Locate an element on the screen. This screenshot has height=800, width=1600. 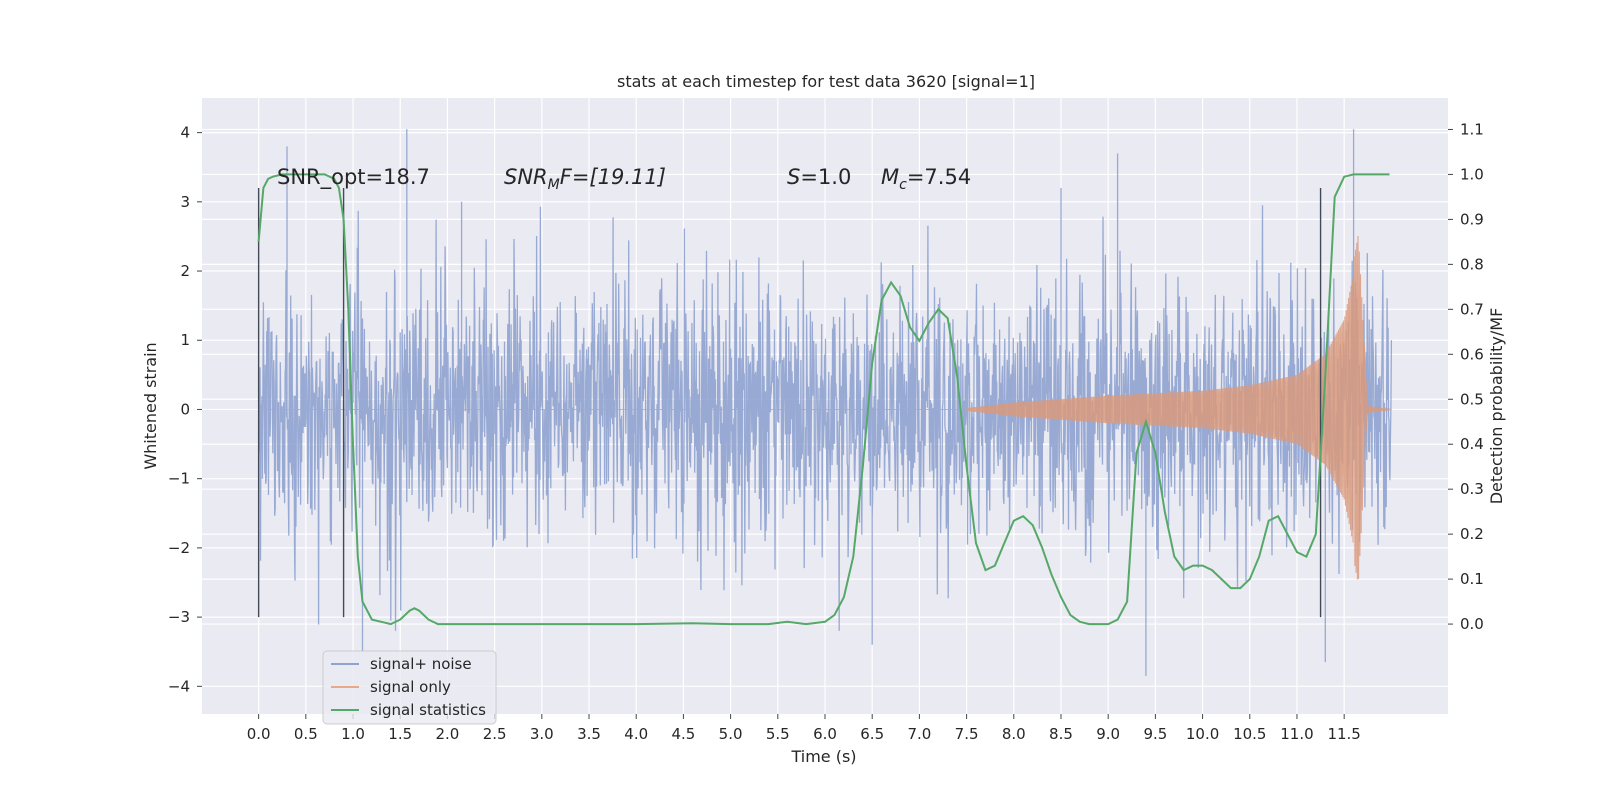
annotation-s: S=1.0 is located at coordinates (819, 177).